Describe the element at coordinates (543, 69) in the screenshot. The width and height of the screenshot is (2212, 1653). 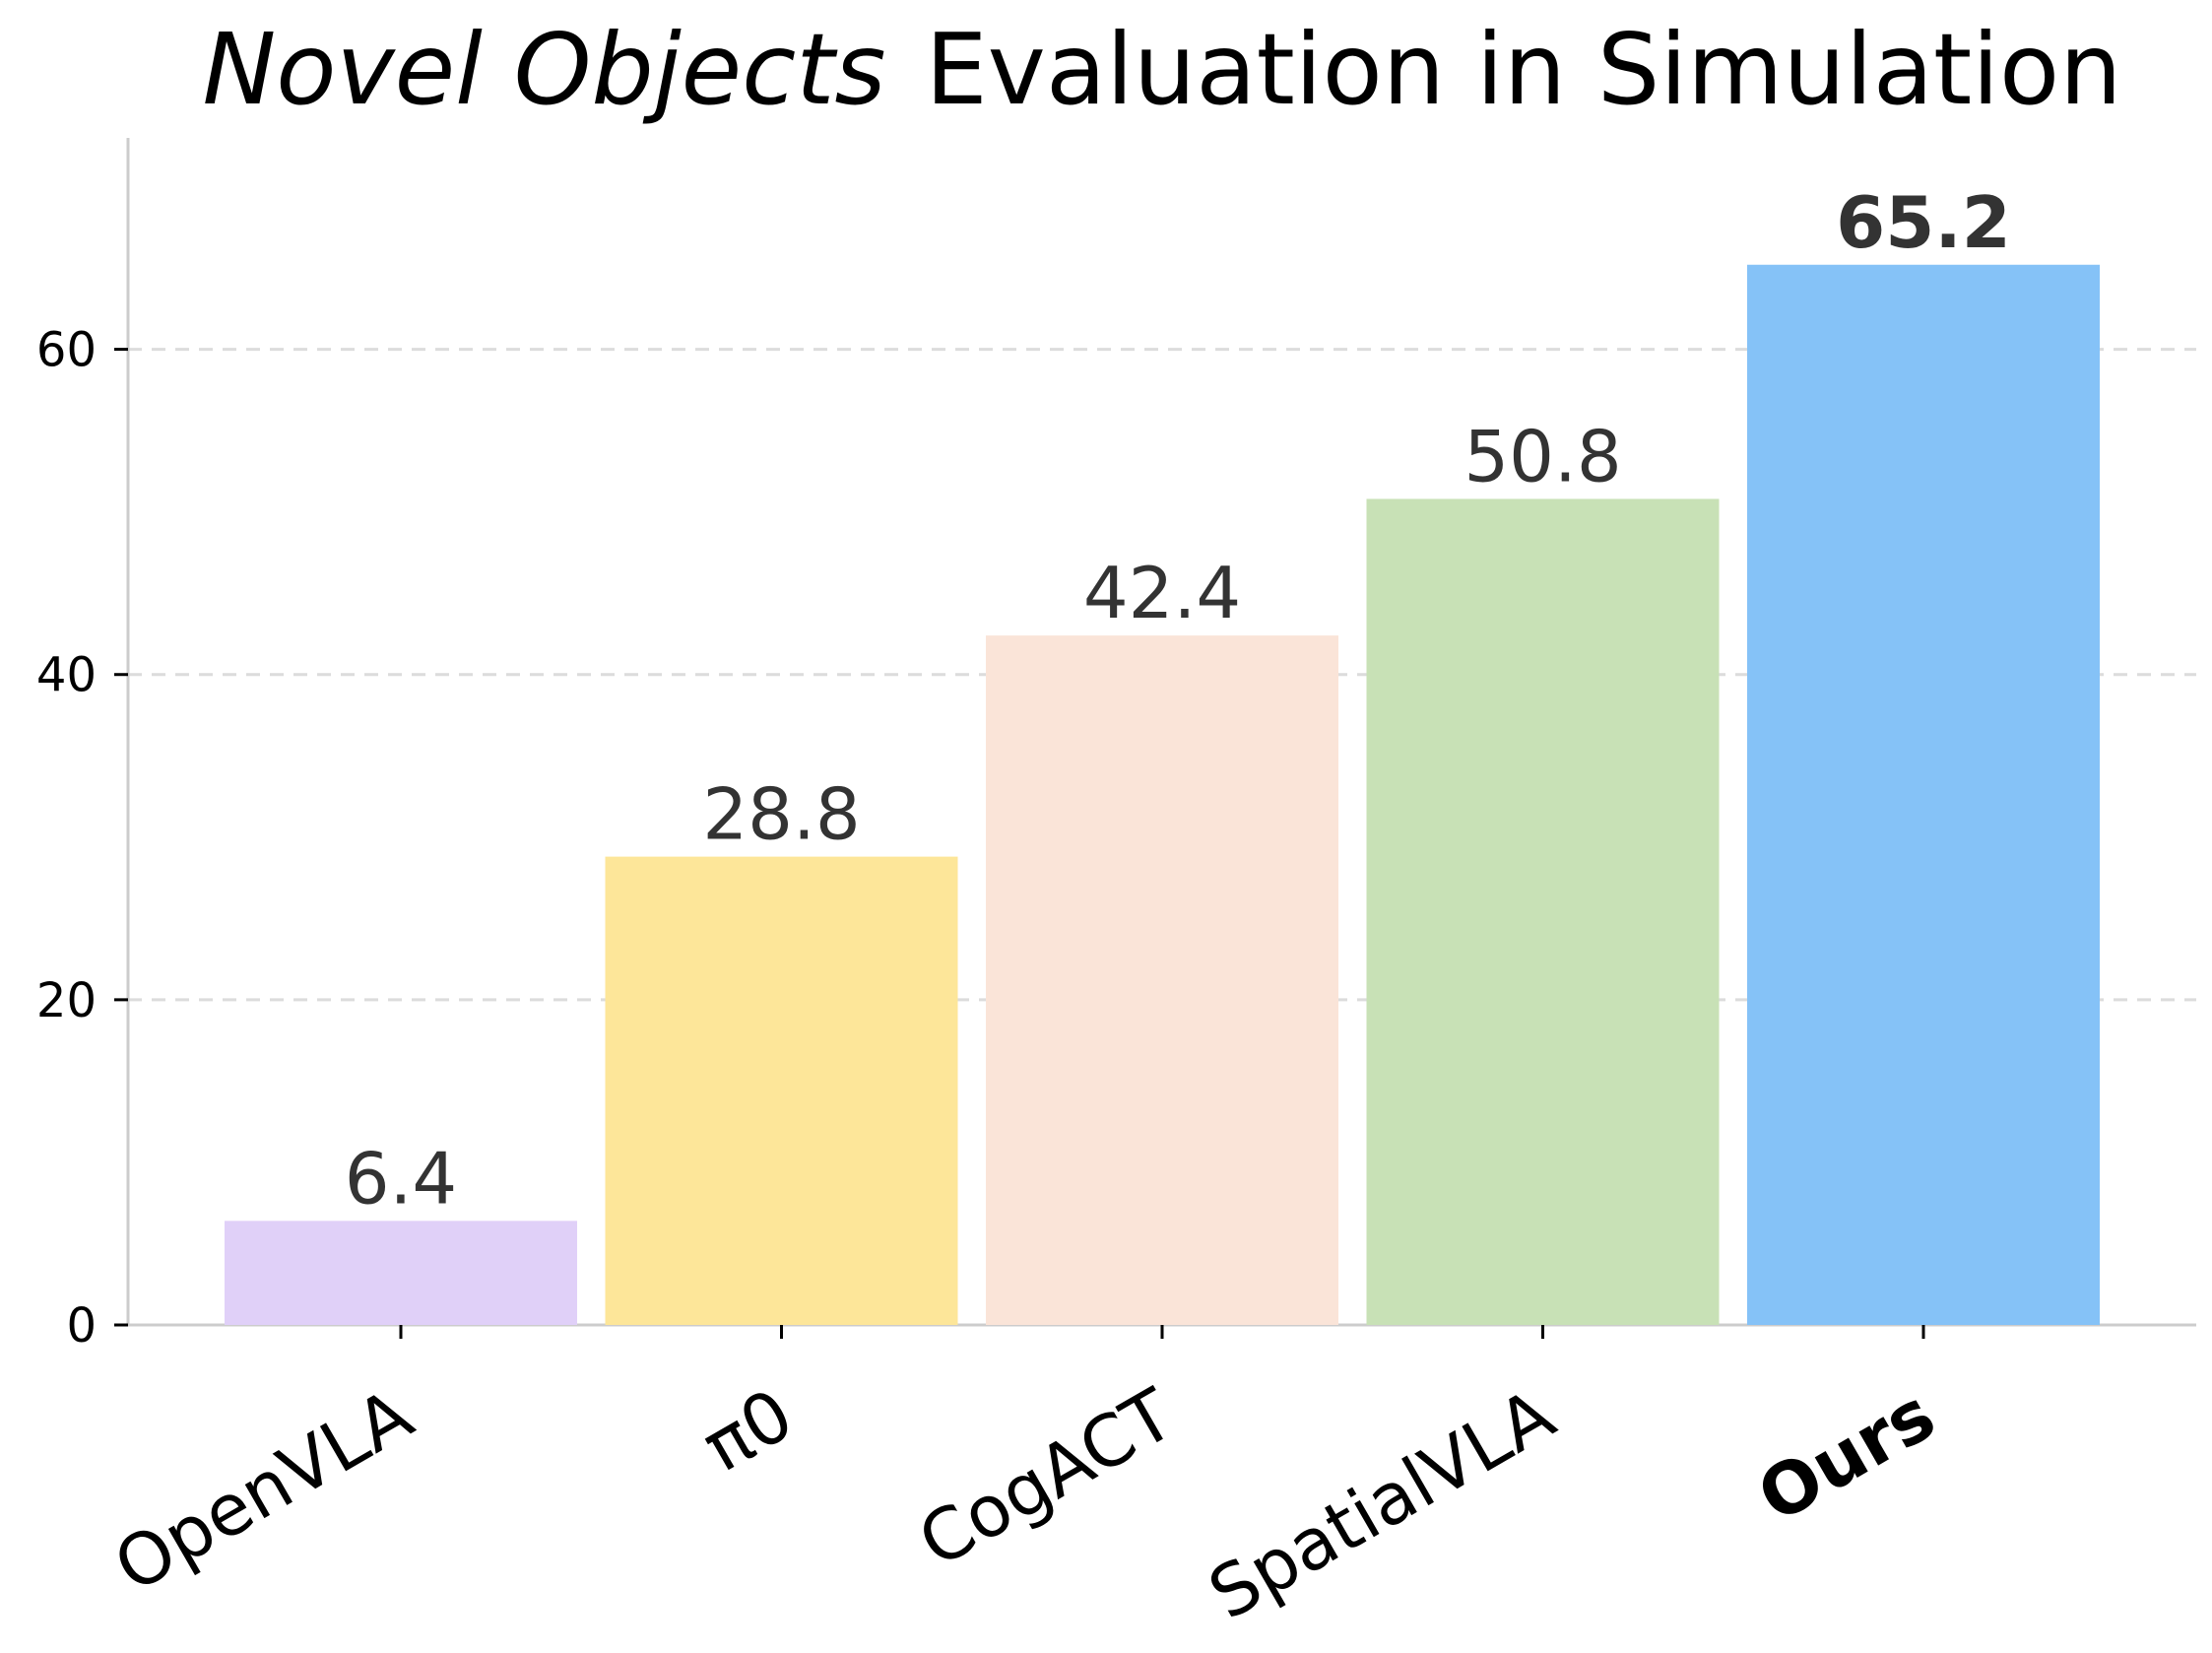
I see `chart-title-italic: Novel Objects` at that location.